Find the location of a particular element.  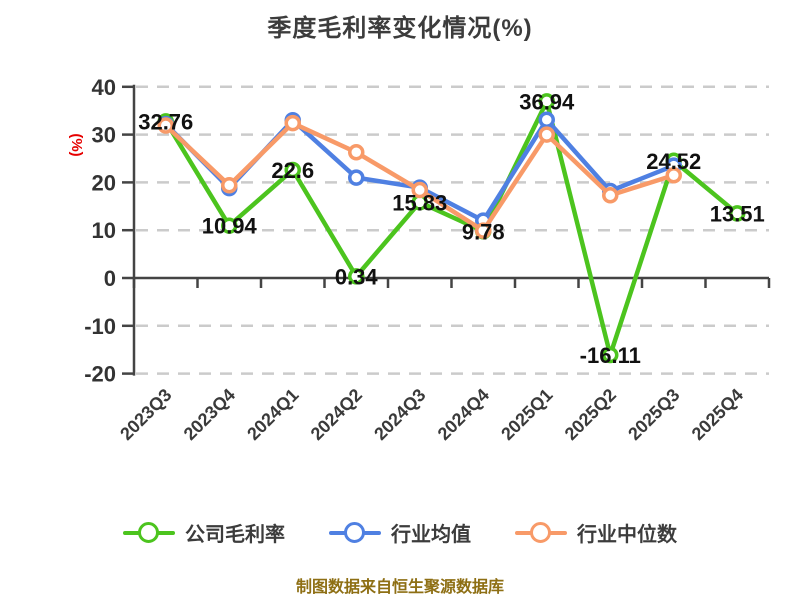

data-label: 24.52 is located at coordinates (673, 161).